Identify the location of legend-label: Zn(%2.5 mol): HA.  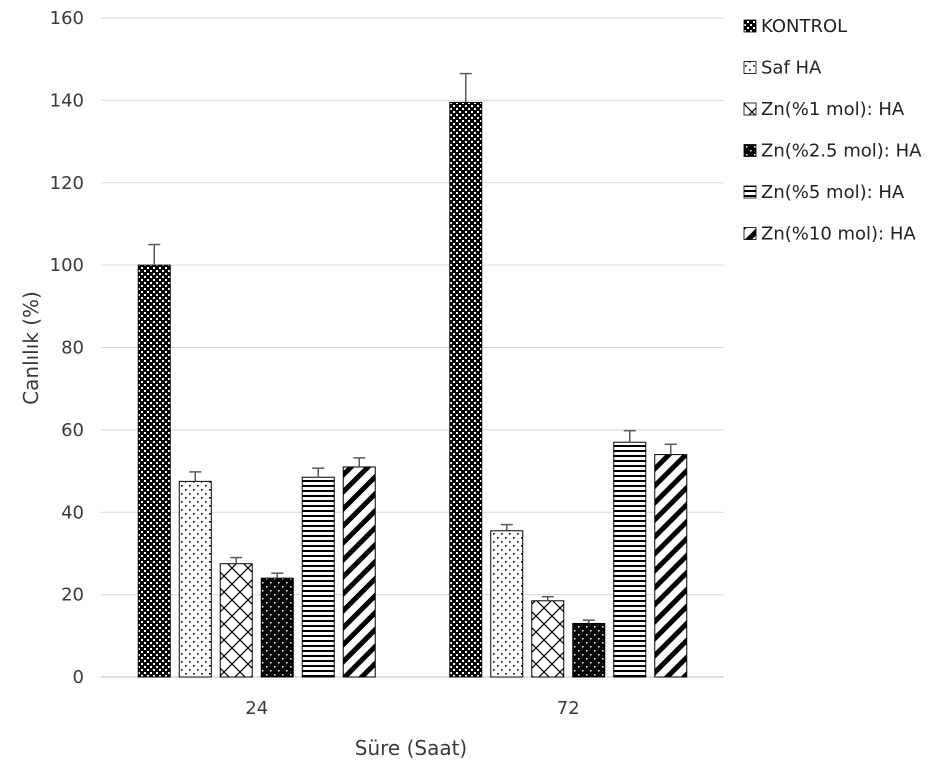
(841, 151).